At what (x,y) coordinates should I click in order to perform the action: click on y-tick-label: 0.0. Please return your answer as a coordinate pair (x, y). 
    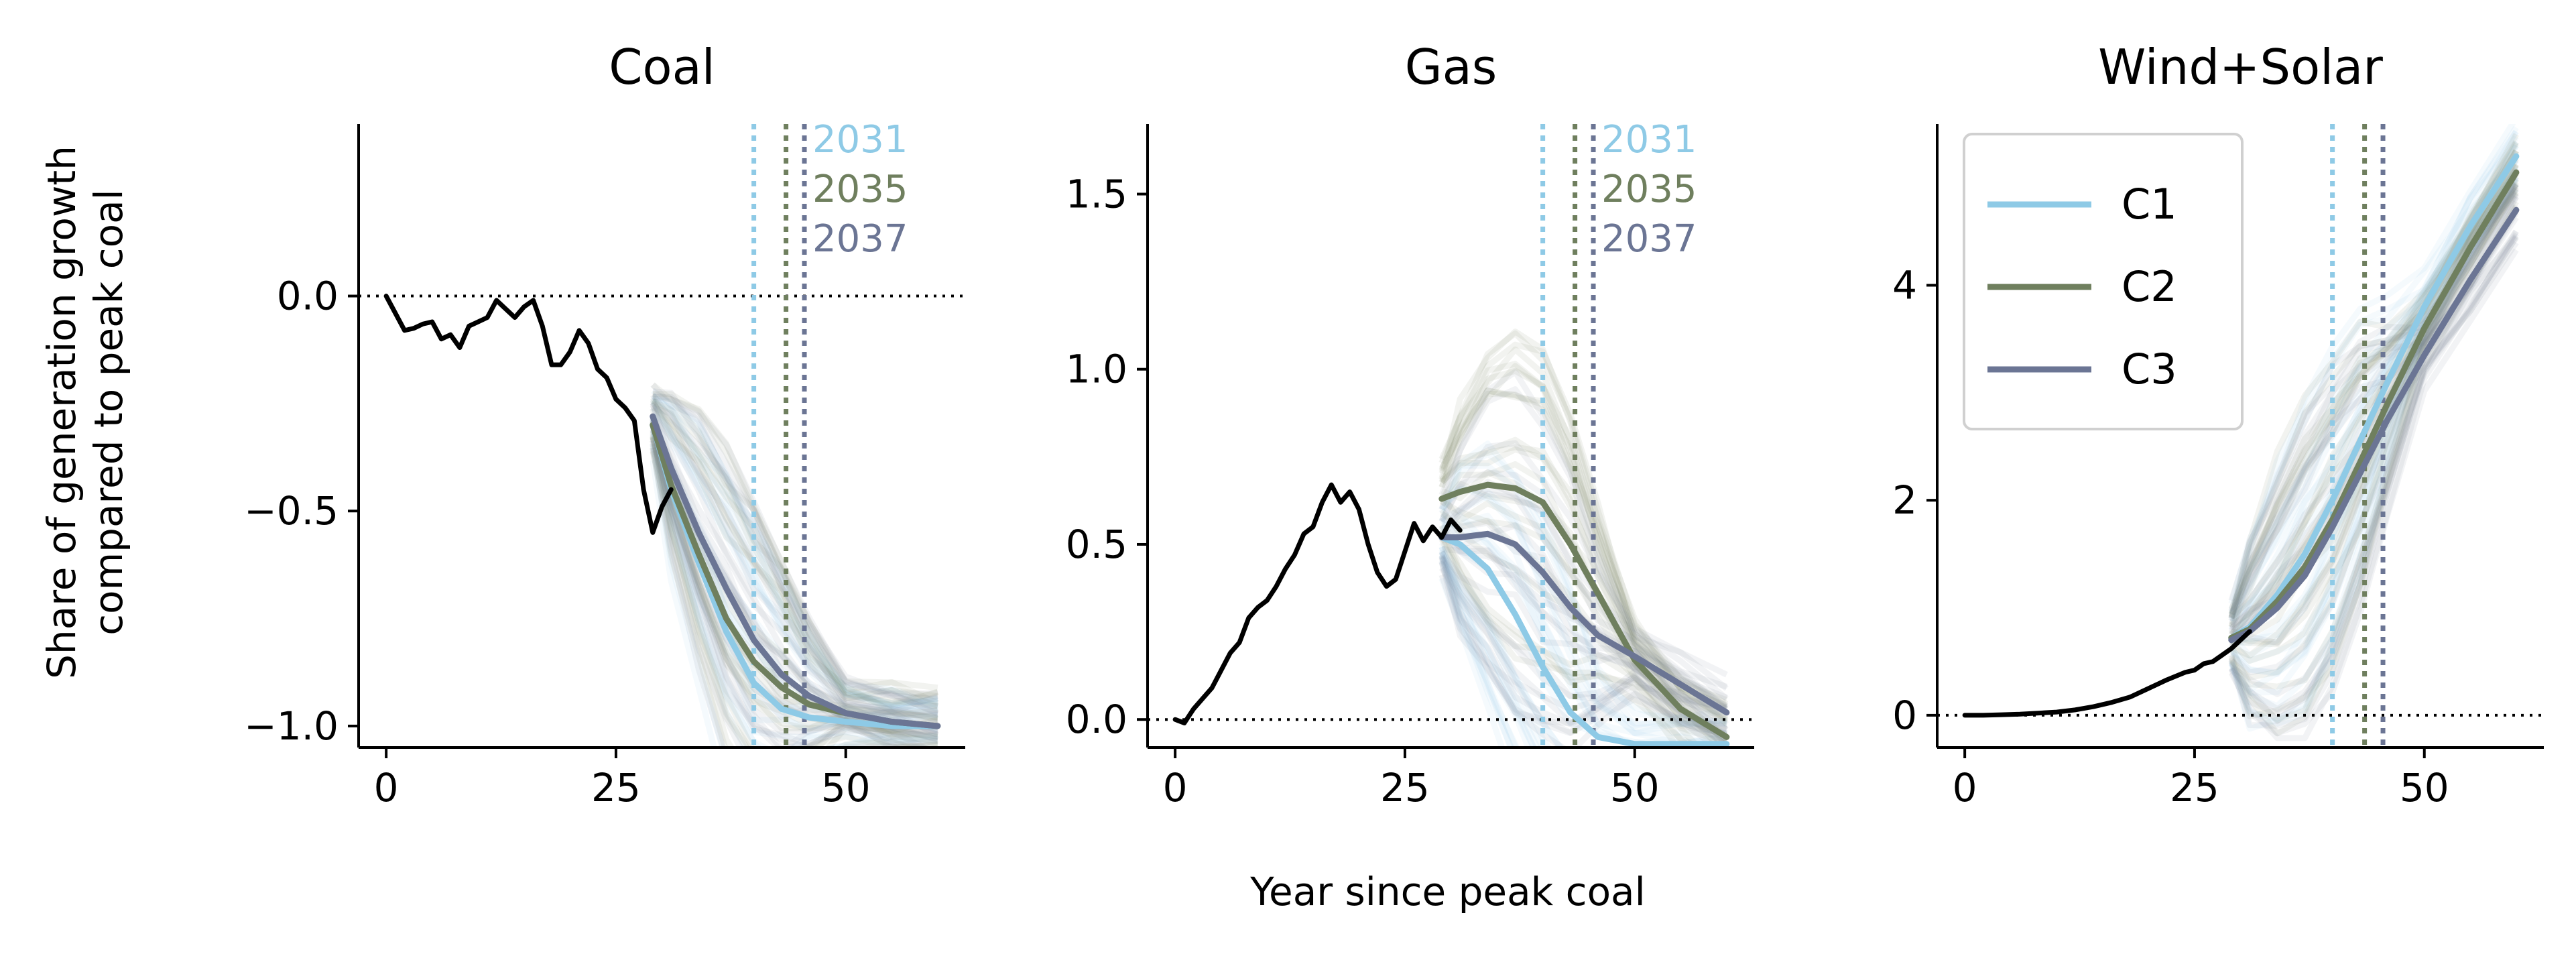
    Looking at the image, I should click on (1096, 720).